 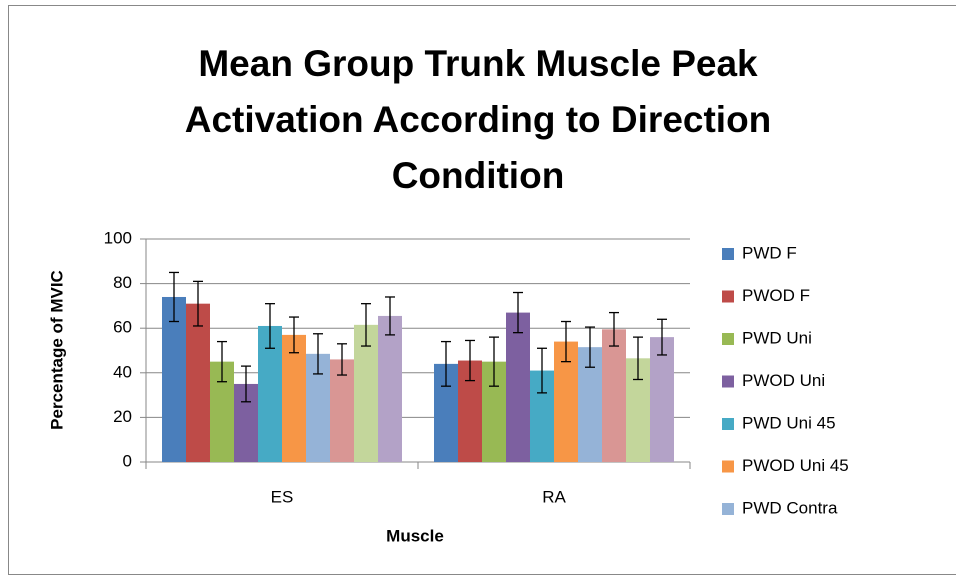 What do you see at coordinates (769, 252) in the screenshot?
I see `legend-label: PWD F` at bounding box center [769, 252].